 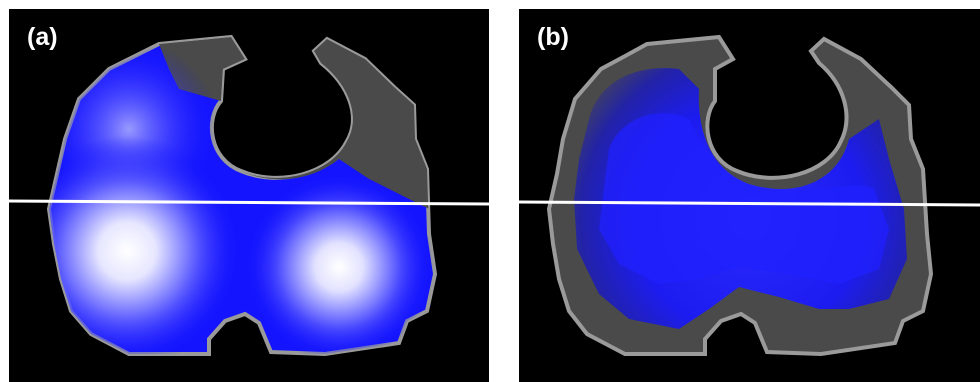 I want to click on profile-line-b, so click(x=749, y=203).